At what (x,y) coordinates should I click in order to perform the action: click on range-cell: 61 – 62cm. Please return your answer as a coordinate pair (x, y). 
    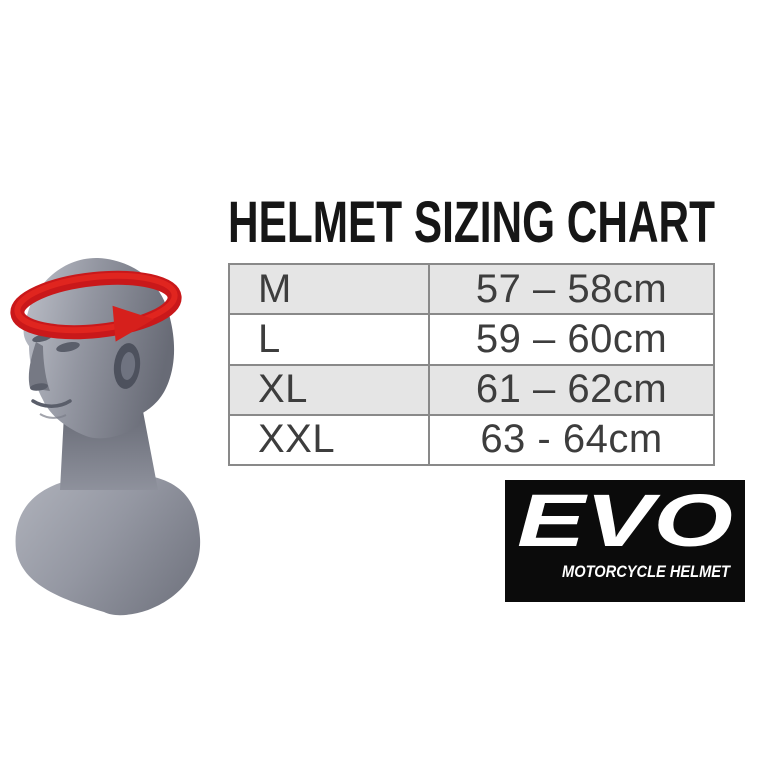
    Looking at the image, I should click on (571, 389).